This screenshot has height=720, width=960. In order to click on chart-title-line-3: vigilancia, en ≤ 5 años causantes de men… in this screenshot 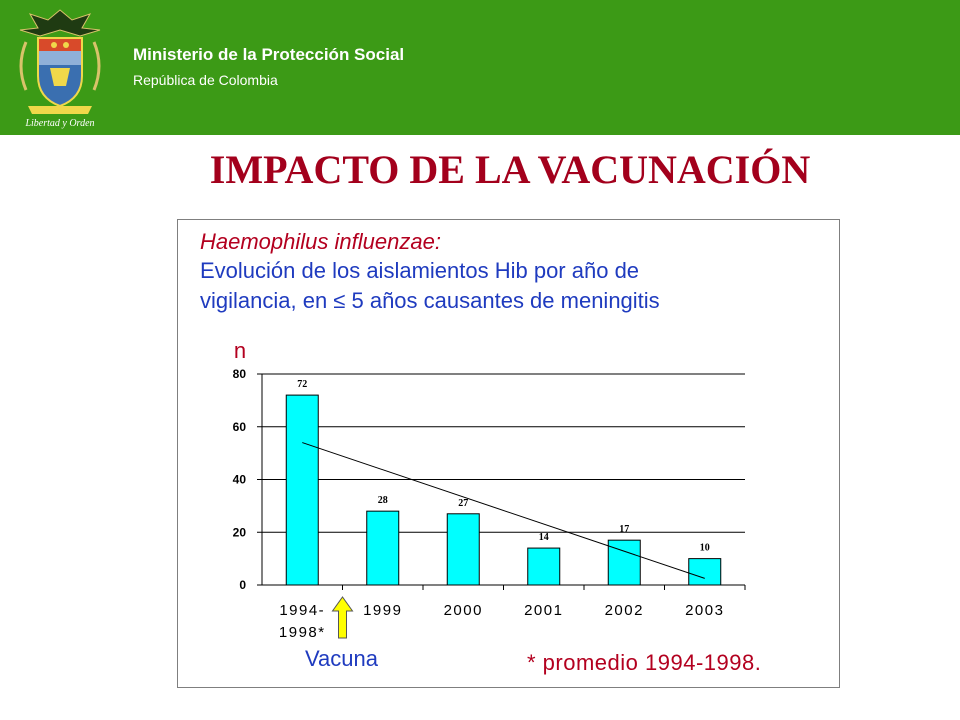, I will do `click(430, 300)`.